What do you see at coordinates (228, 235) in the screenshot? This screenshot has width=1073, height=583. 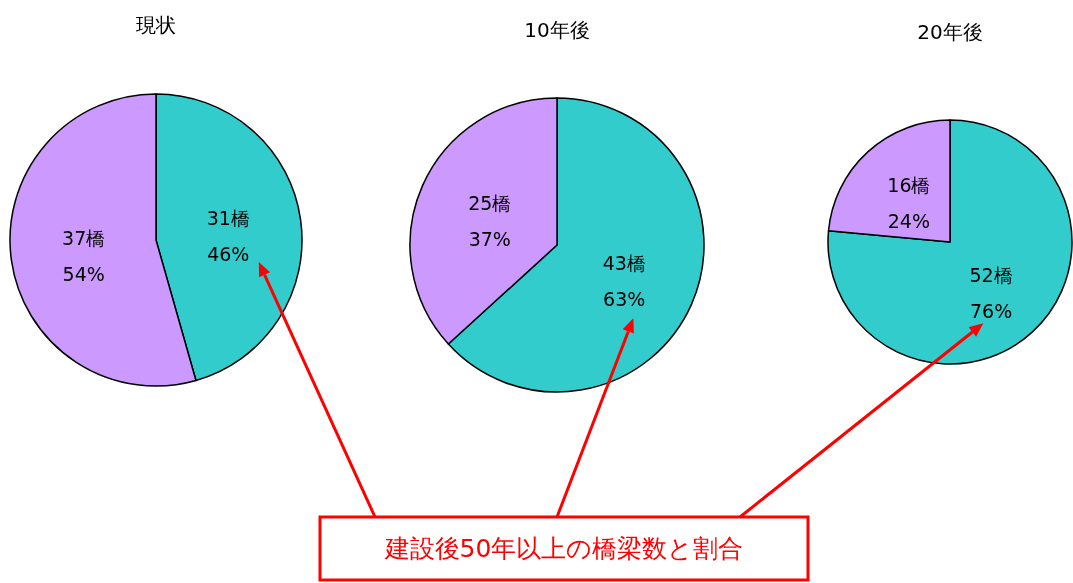 I see `data-label: 31橋 46%` at bounding box center [228, 235].